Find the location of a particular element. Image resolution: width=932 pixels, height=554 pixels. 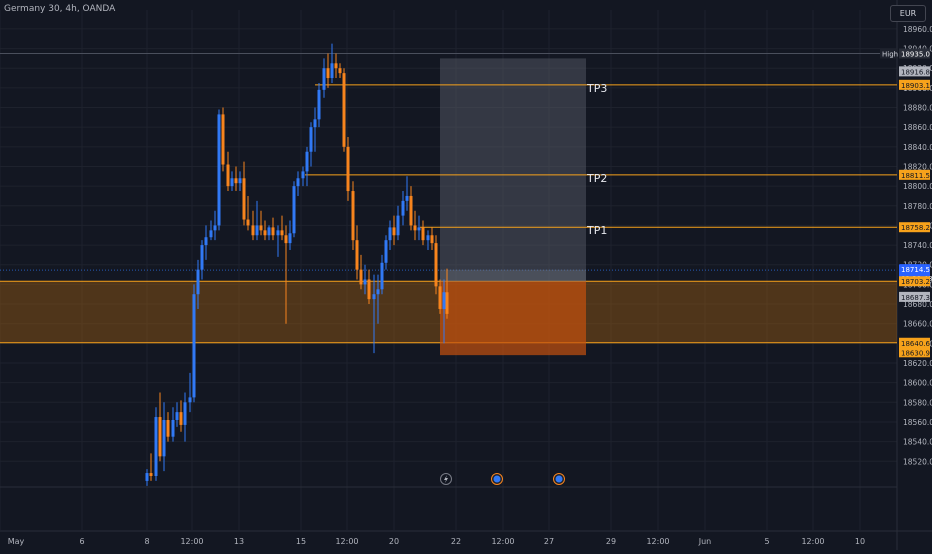

x-tick-label: 10 is located at coordinates (860, 541).